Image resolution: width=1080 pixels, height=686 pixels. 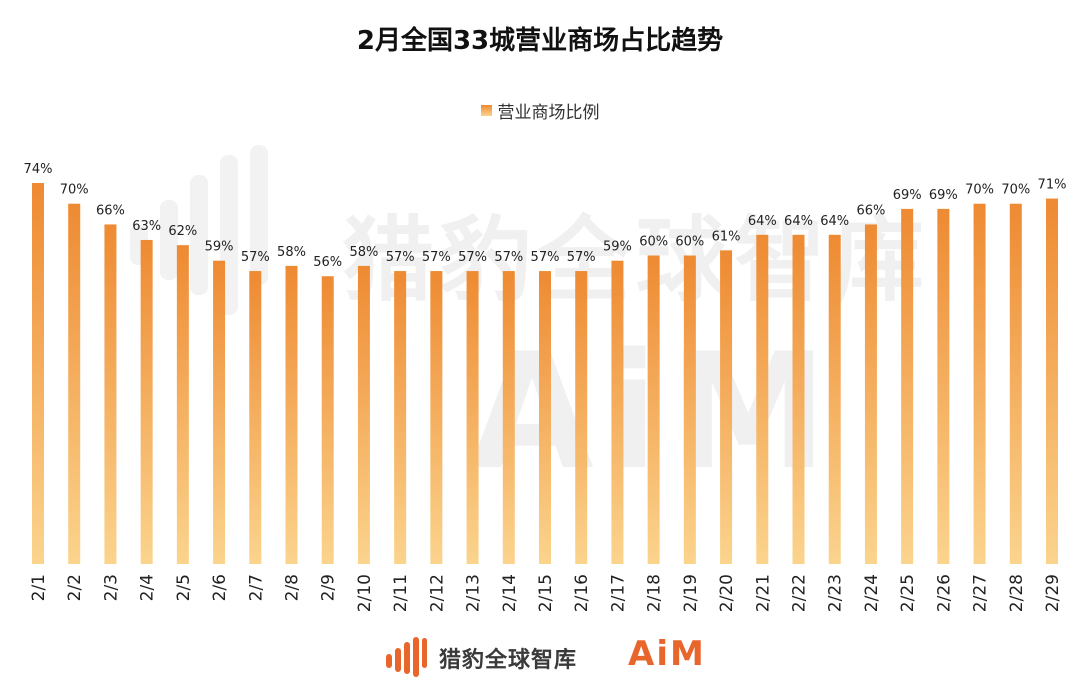 What do you see at coordinates (486, 110) in the screenshot?
I see `legend-swatch` at bounding box center [486, 110].